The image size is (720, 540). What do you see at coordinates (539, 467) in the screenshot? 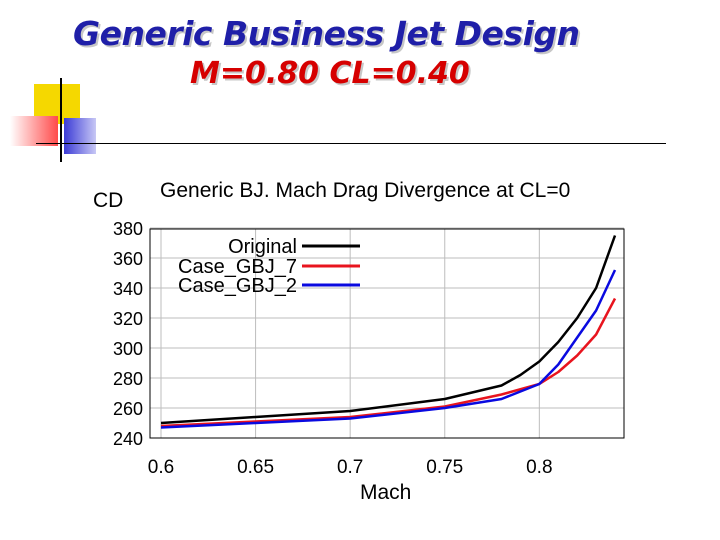
I see `x-tick-label: 0.8` at bounding box center [539, 467].